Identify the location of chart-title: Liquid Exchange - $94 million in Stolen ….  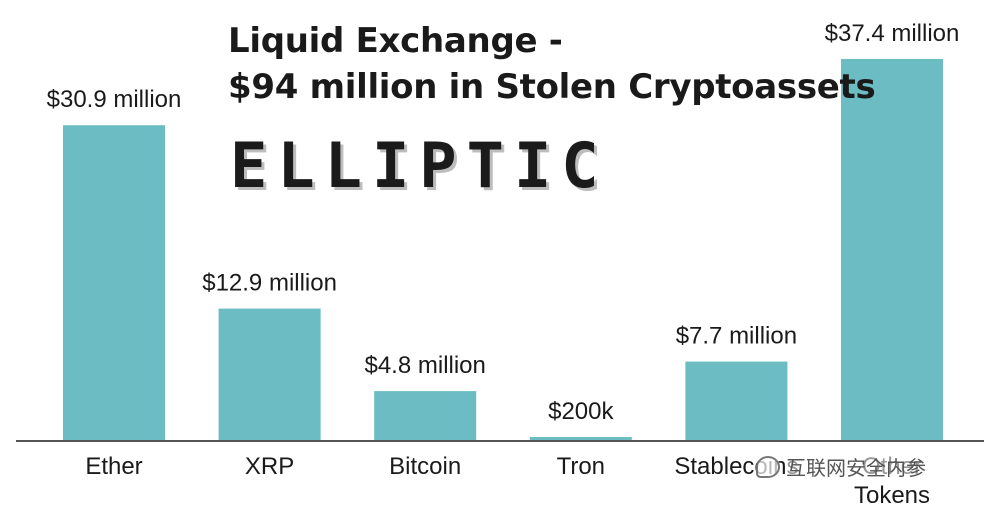
(552, 64).